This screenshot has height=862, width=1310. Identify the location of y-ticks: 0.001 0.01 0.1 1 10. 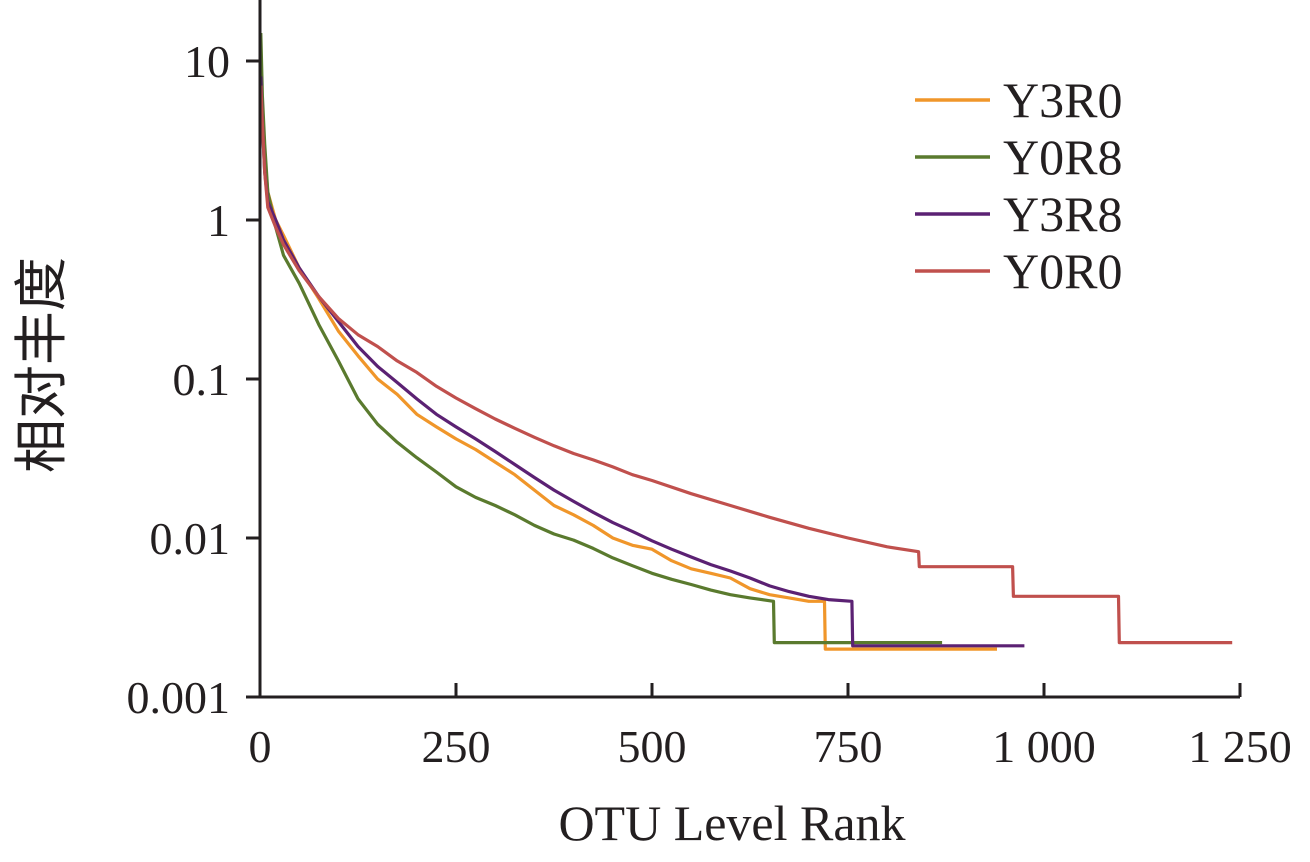
(193, 379).